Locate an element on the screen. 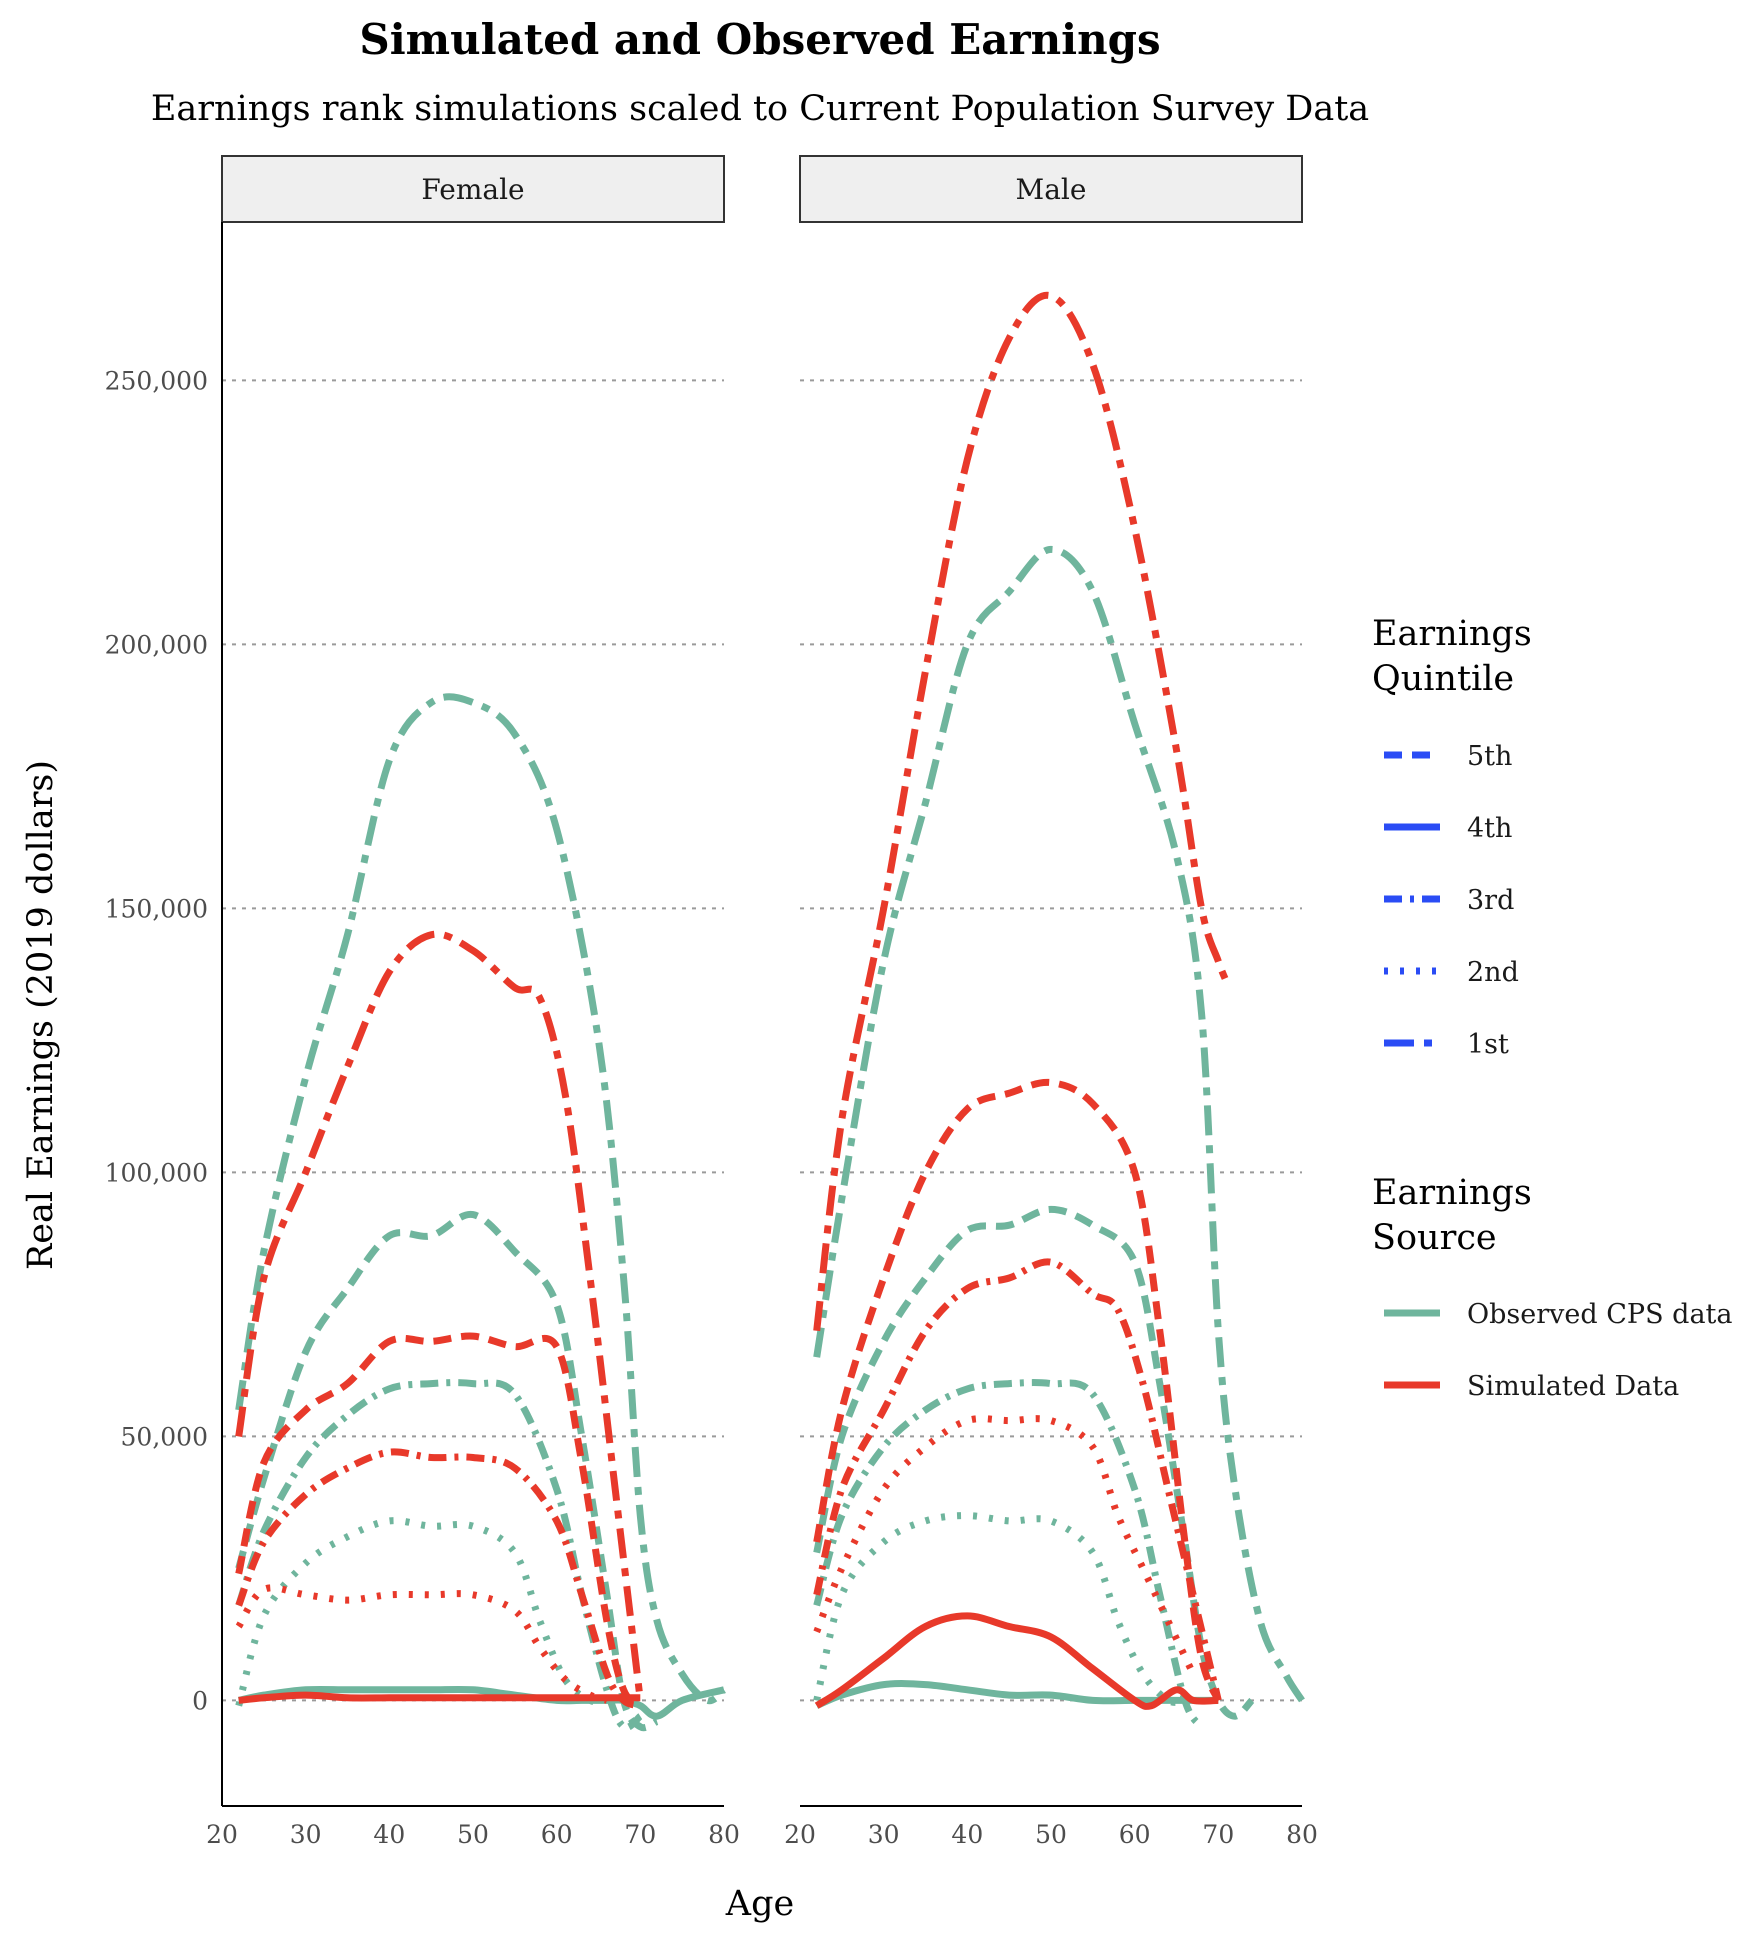 The height and width of the screenshot is (1954, 1754). series-line-female-2nd-observed is located at coordinates (421, 1612).